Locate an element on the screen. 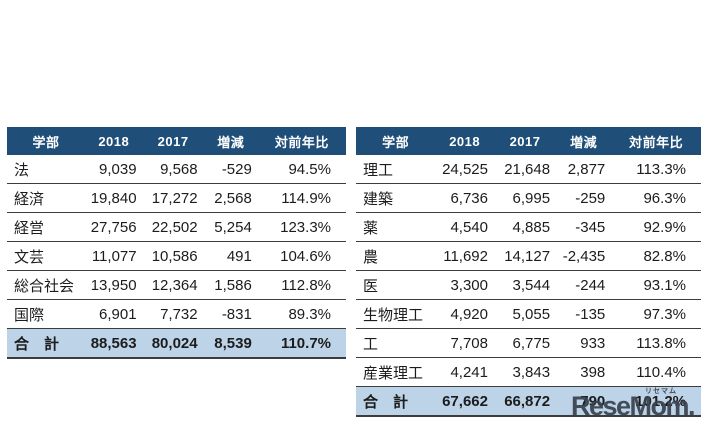  diff-cell: 398 is located at coordinates (584, 372).